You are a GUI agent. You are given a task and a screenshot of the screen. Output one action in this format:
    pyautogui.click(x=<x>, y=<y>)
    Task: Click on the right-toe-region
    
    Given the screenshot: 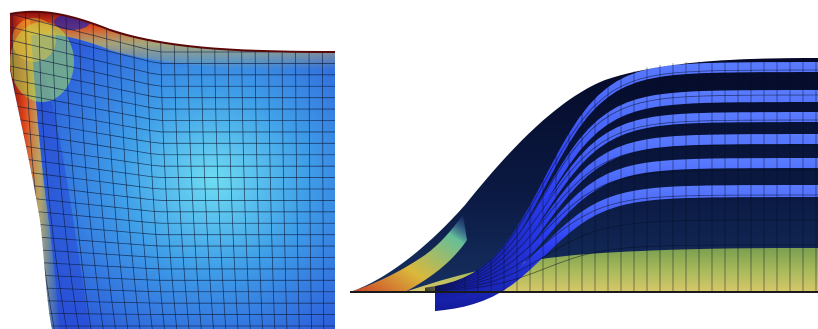 What is the action you would take?
    pyautogui.click(x=408, y=253)
    